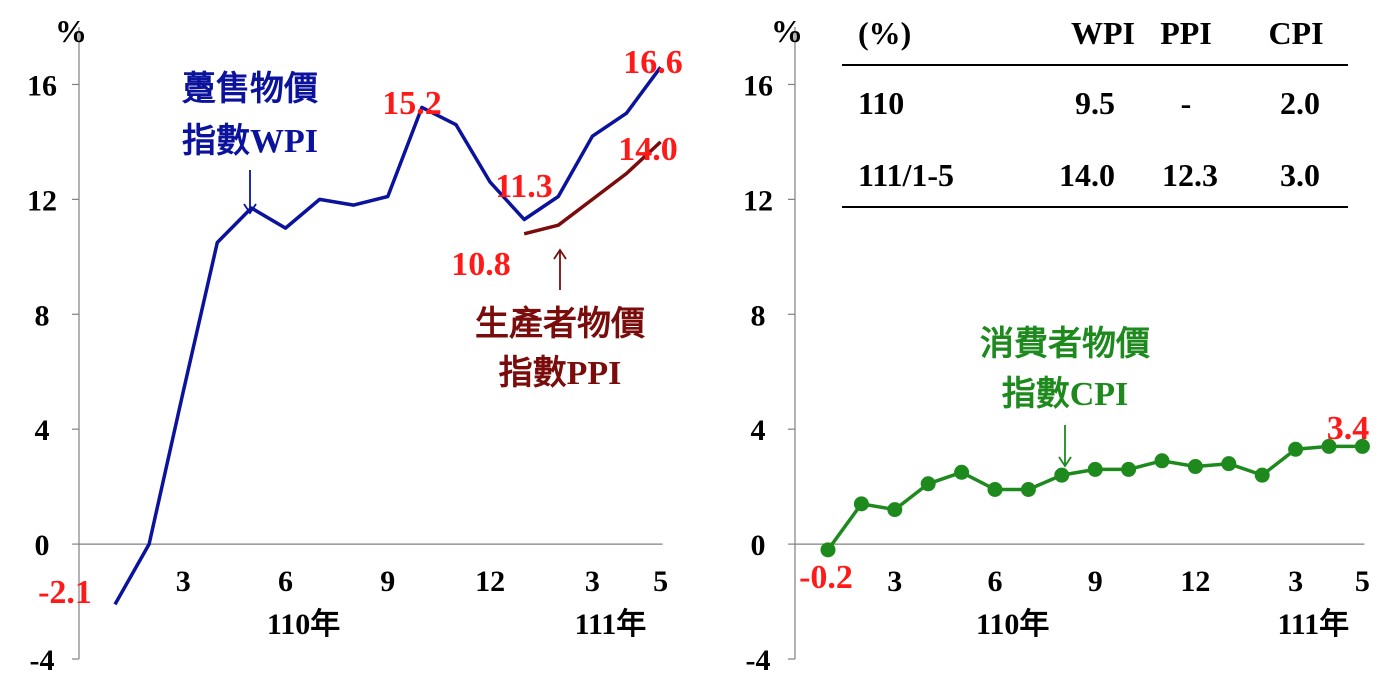  Describe the element at coordinates (250, 209) in the screenshot. I see `legend-wpi-arrow-head` at that location.